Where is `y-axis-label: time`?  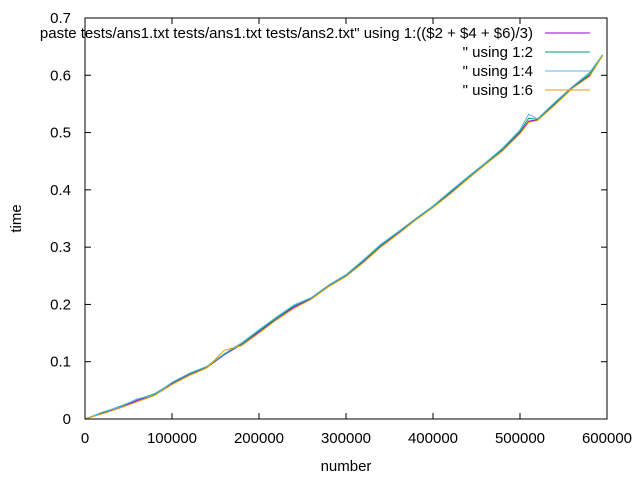
y-axis-label: time is located at coordinates (16, 218).